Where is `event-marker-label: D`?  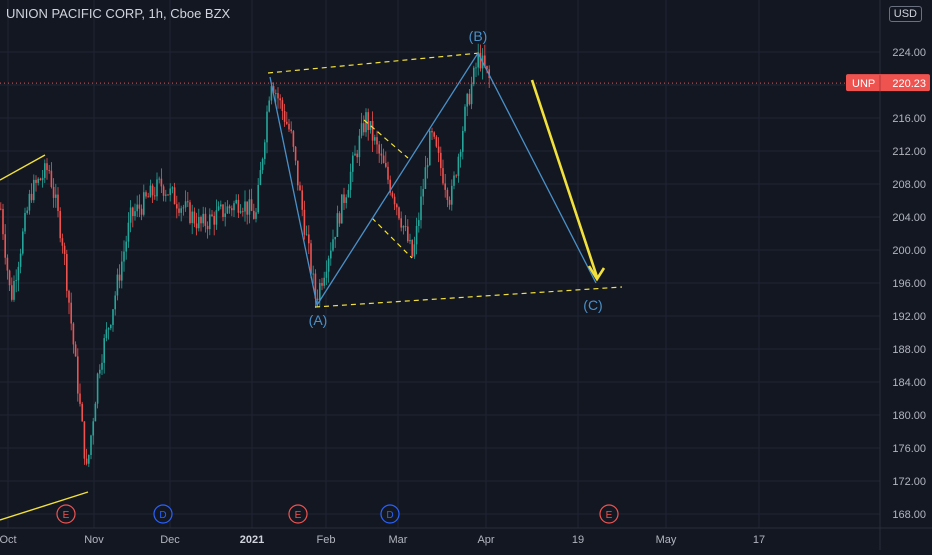
event-marker-label: D is located at coordinates (162, 515).